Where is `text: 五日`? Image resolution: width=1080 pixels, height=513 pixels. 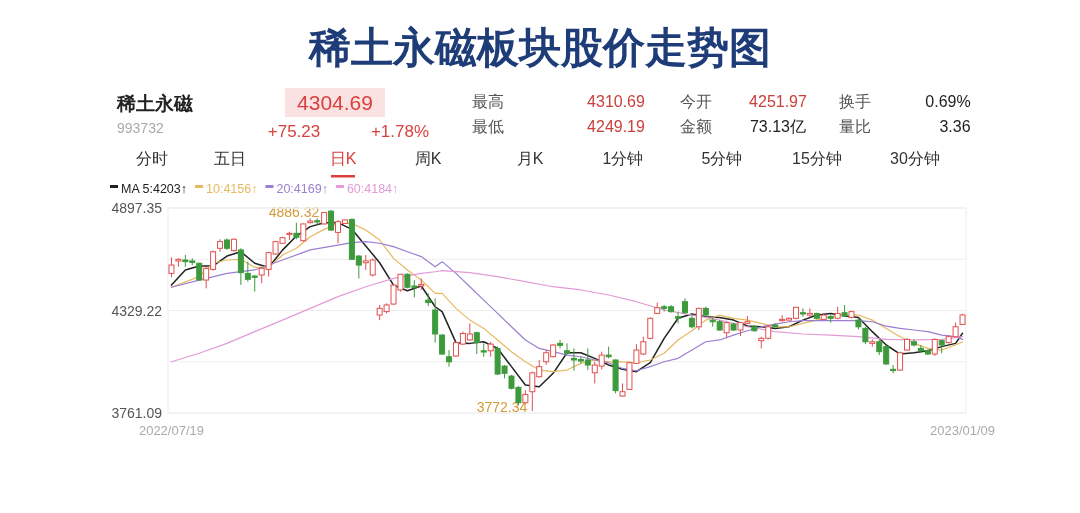 text: 五日 is located at coordinates (230, 158).